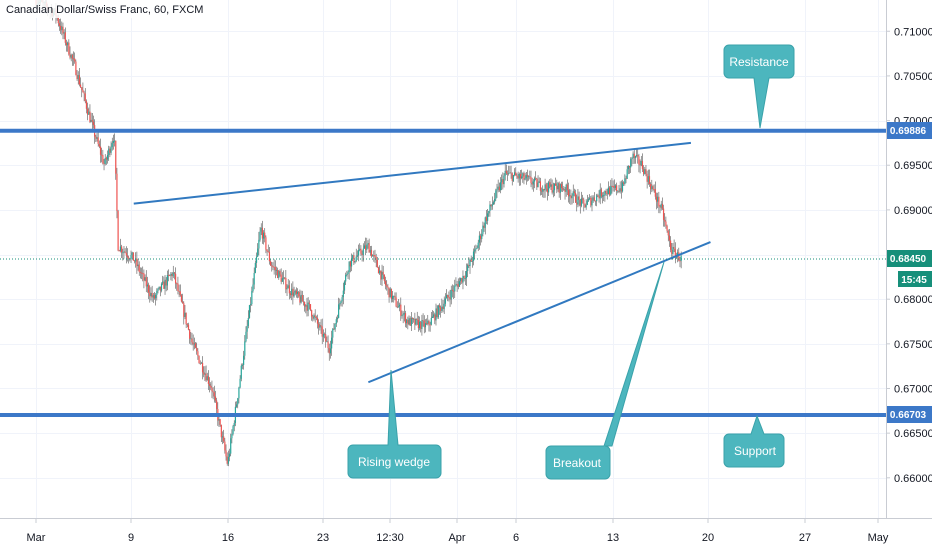 The image size is (932, 550). Describe the element at coordinates (913, 211) in the screenshot. I see `price-tick-label: 0.69000` at that location.